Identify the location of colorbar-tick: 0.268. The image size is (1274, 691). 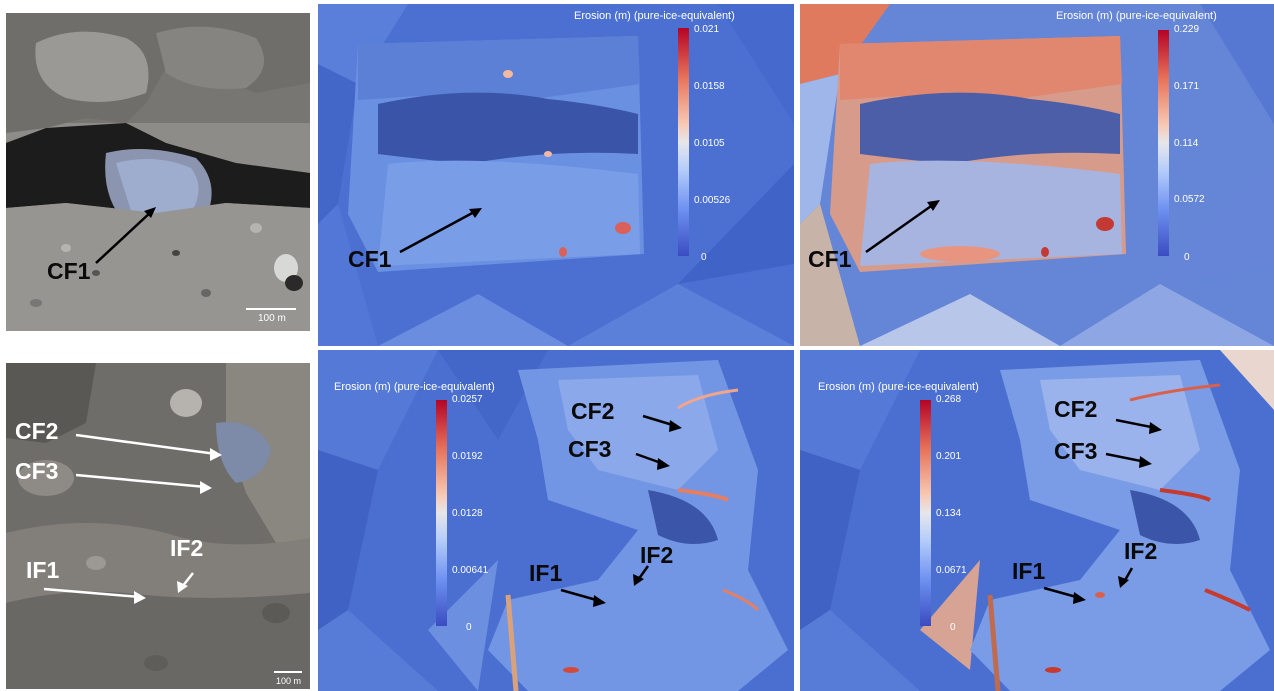
(949, 399).